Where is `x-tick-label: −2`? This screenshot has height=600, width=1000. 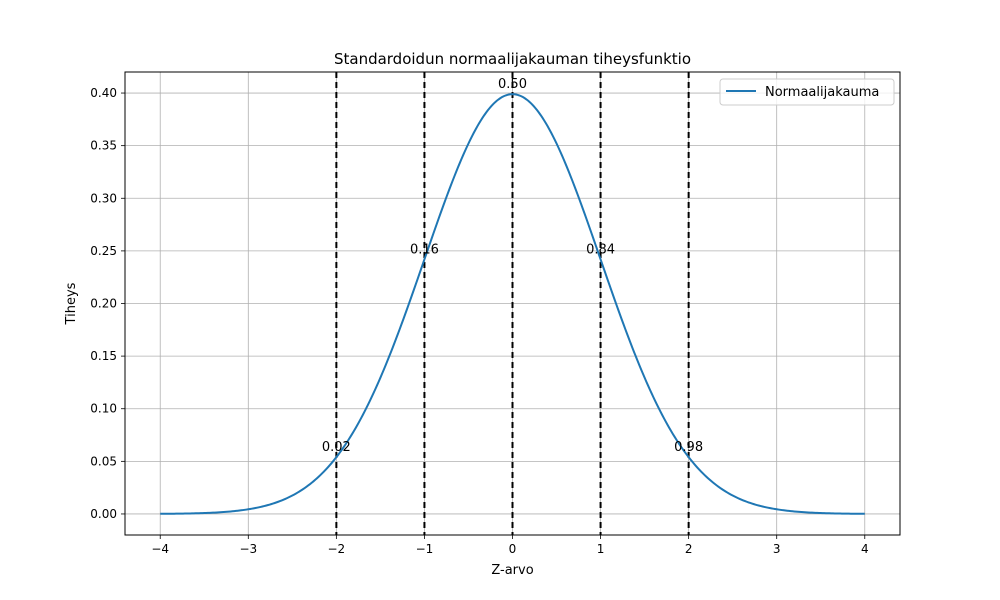
x-tick-label: −2 is located at coordinates (337, 549).